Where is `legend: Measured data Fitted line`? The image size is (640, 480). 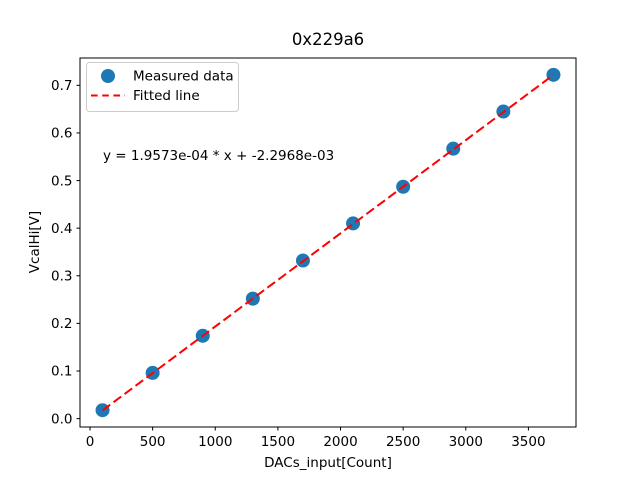
legend: Measured data Fitted line is located at coordinates (162, 87).